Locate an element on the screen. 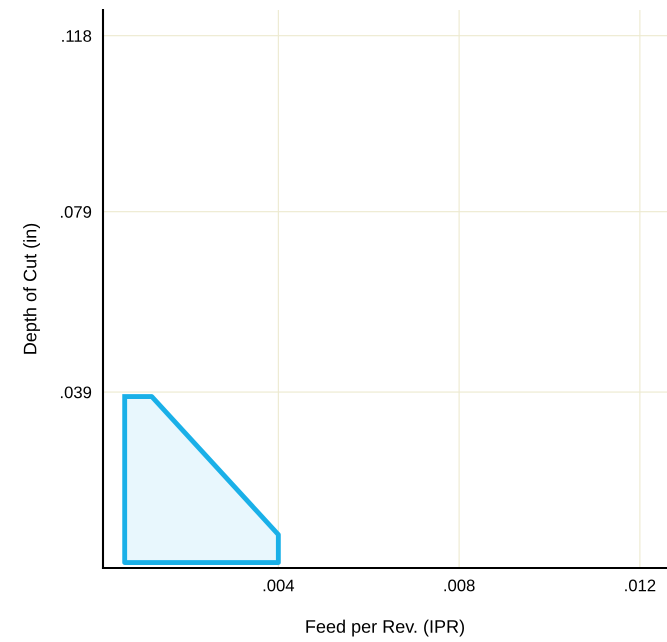 This screenshot has width=667, height=642. x-tick-label: .004 is located at coordinates (279, 586).